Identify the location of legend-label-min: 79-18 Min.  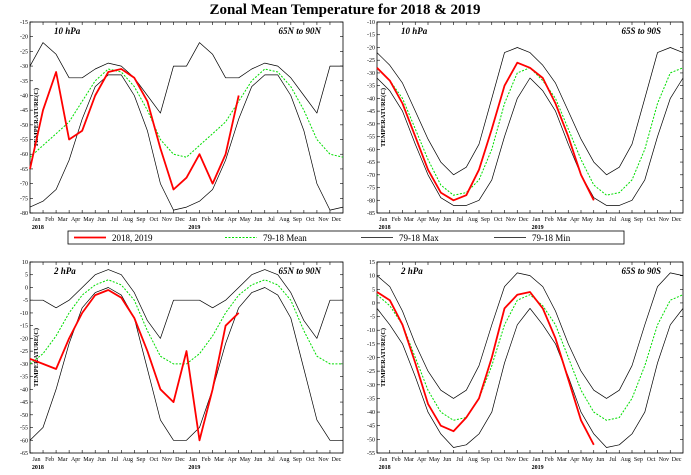
(551, 238).